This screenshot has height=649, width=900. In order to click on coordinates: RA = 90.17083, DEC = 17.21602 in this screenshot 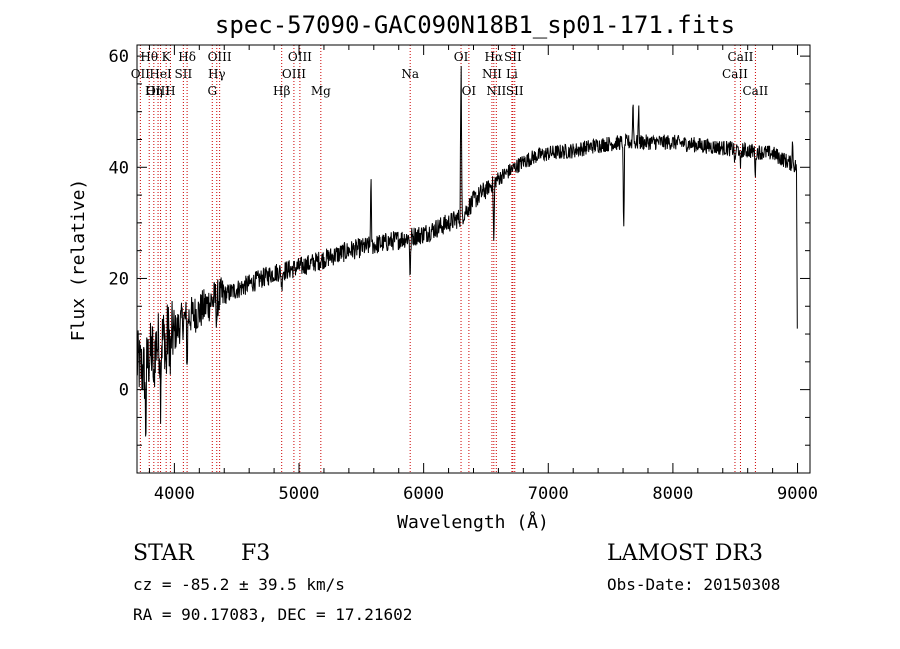, I will do `click(272, 614)`.